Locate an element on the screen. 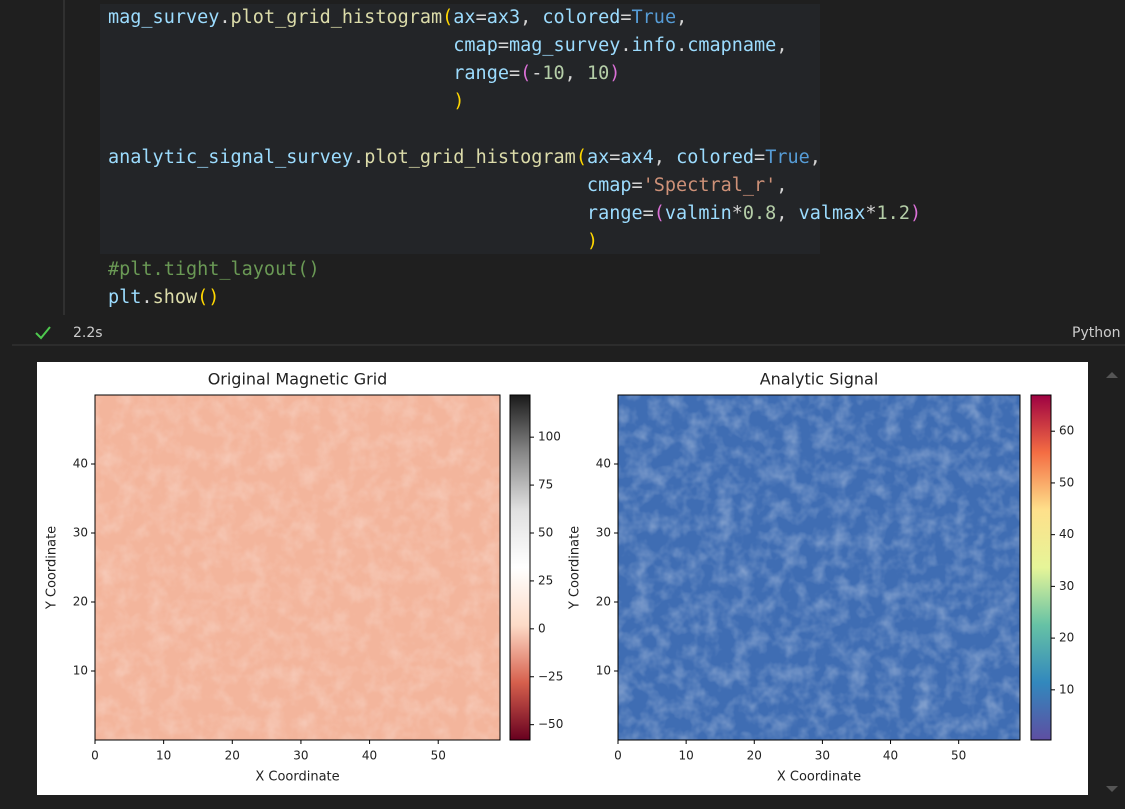  colorbar-tick-label: 60 is located at coordinates (1066, 431).